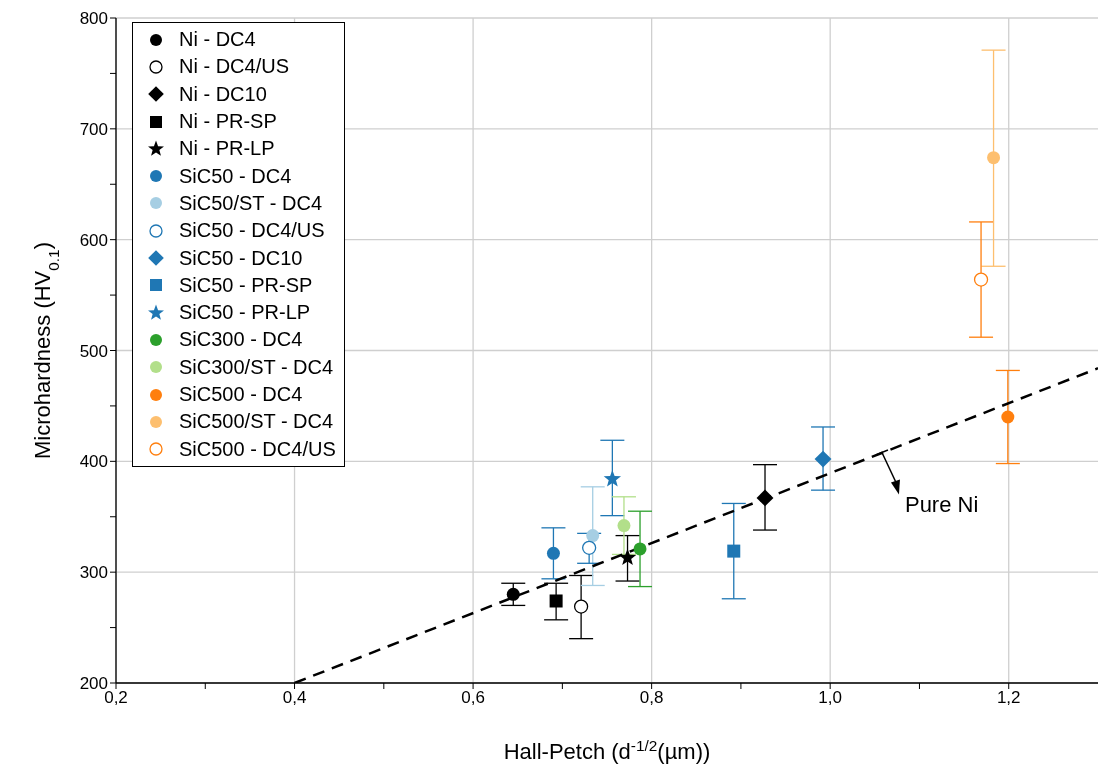 This screenshot has height=783, width=1103. What do you see at coordinates (941, 505) in the screenshot?
I see `annotation: Pure Ni` at bounding box center [941, 505].